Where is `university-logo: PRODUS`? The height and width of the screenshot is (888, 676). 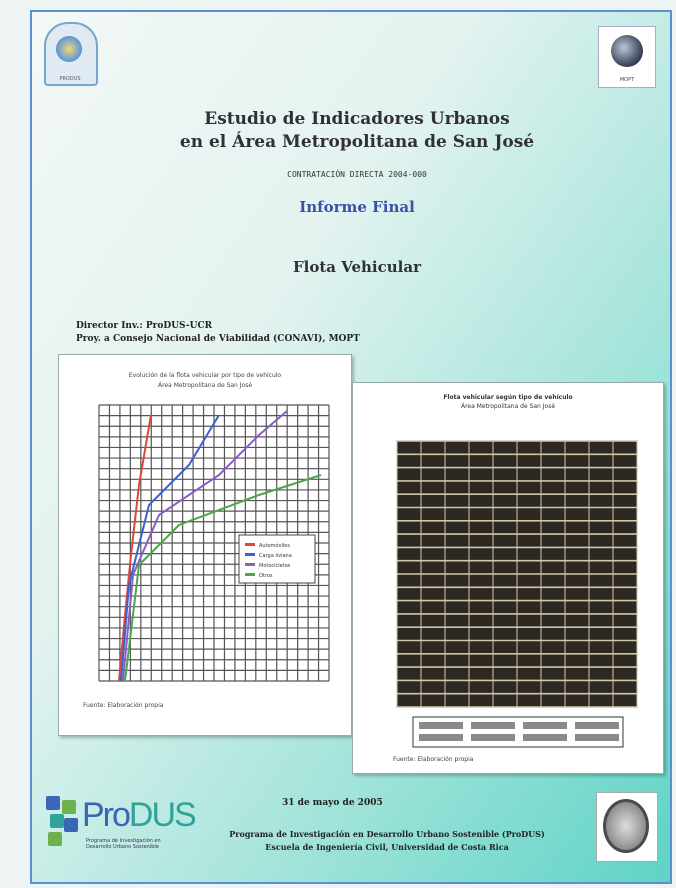 university-logo: PRODUS is located at coordinates (71, 54).